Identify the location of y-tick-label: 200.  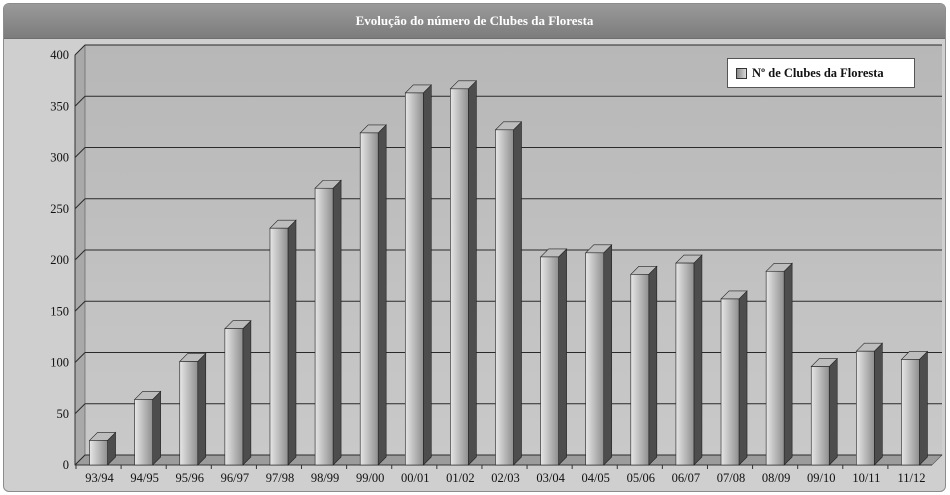
(59, 260).